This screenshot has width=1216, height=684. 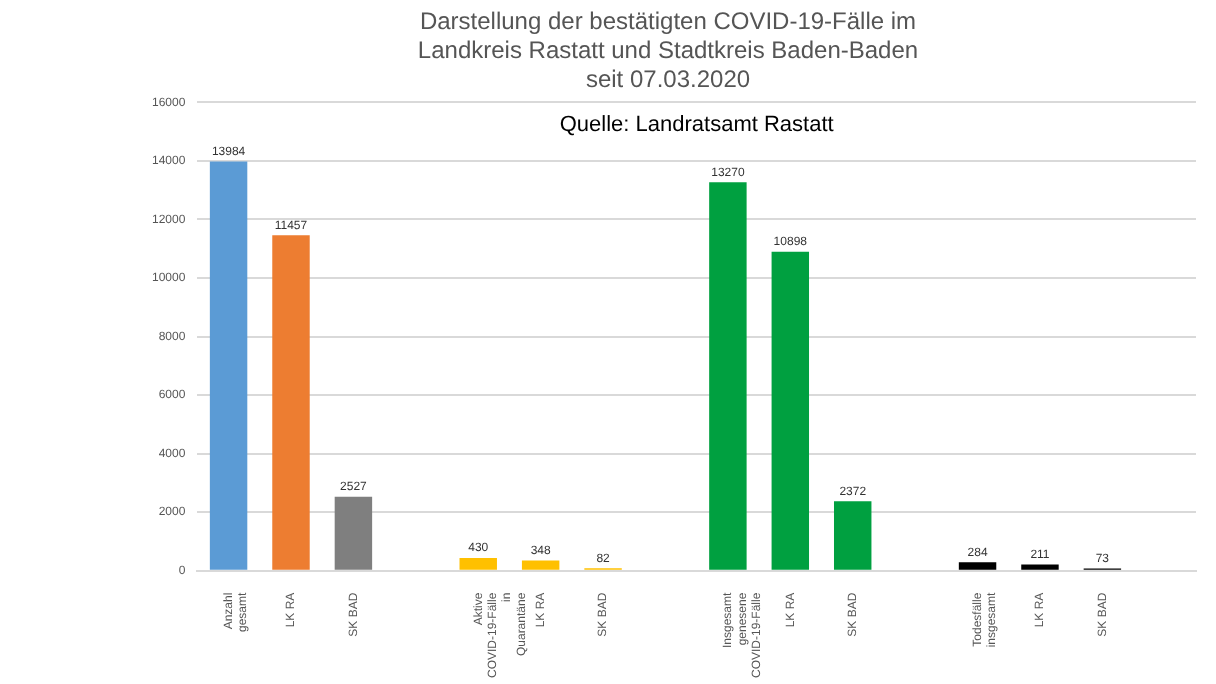 I want to click on annotation: Quelle: Landratsamt Rastatt, so click(x=696, y=125).